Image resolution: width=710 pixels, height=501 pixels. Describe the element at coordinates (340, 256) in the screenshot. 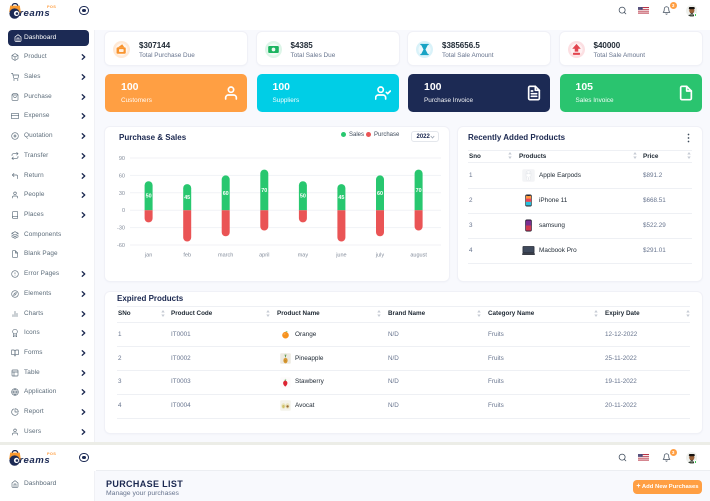

I see `svg-text: june` at that location.